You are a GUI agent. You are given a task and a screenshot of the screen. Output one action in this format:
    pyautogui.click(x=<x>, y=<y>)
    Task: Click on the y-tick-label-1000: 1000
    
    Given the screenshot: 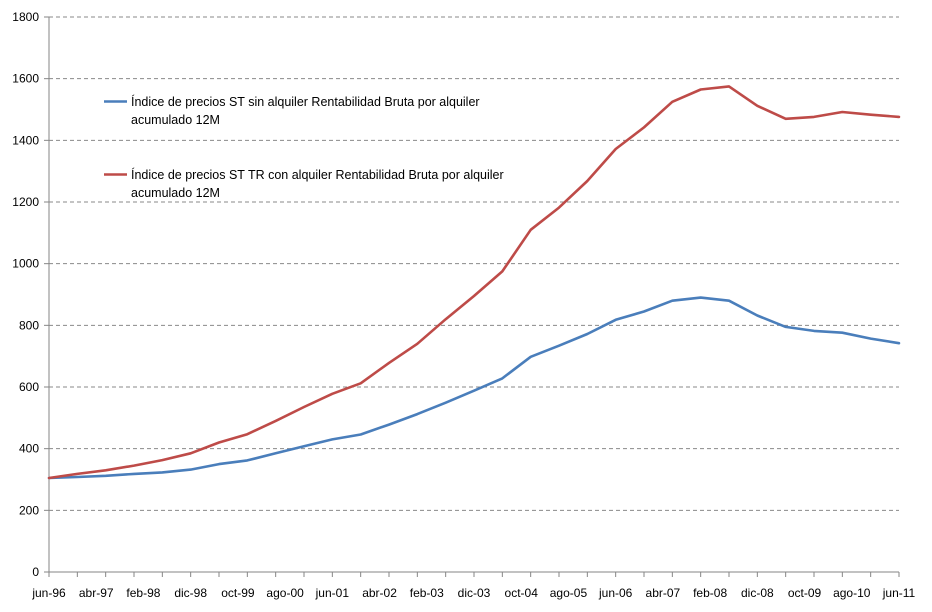 What is the action you would take?
    pyautogui.click(x=25, y=264)
    